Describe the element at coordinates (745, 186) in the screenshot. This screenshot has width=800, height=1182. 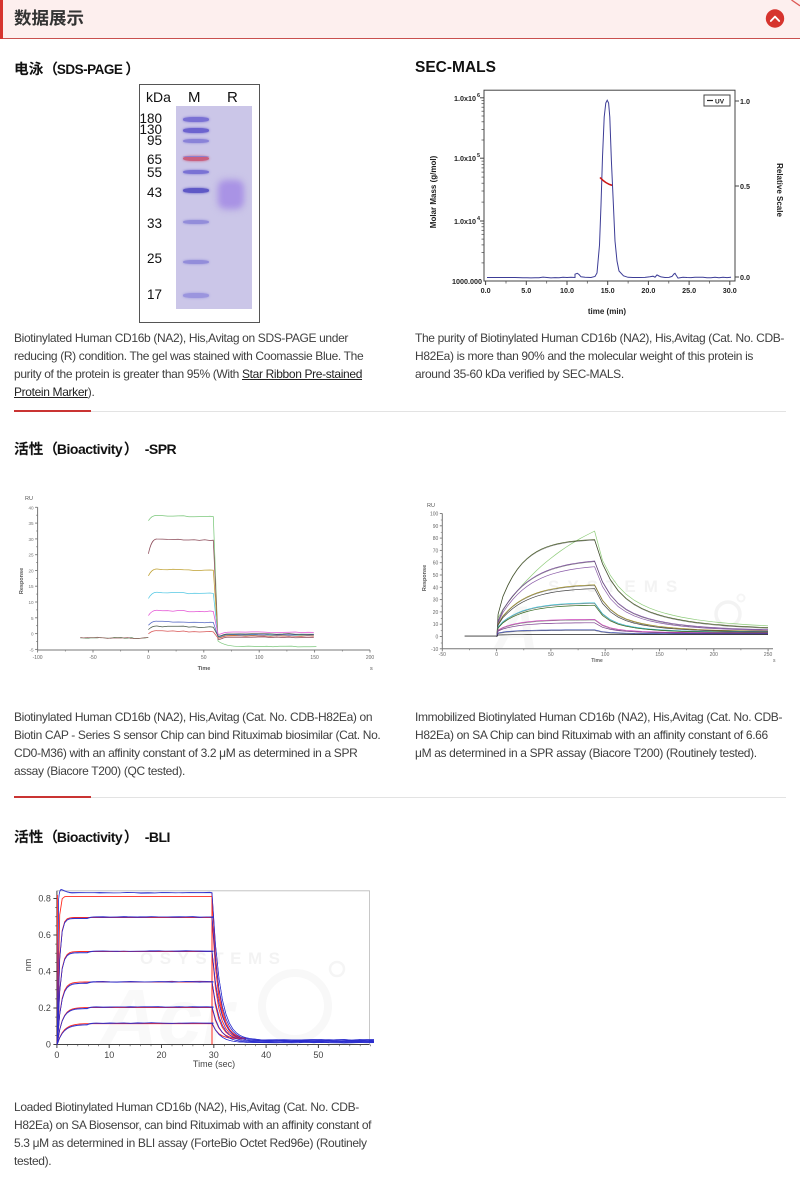
I see `svg-text: 0.5` at that location.